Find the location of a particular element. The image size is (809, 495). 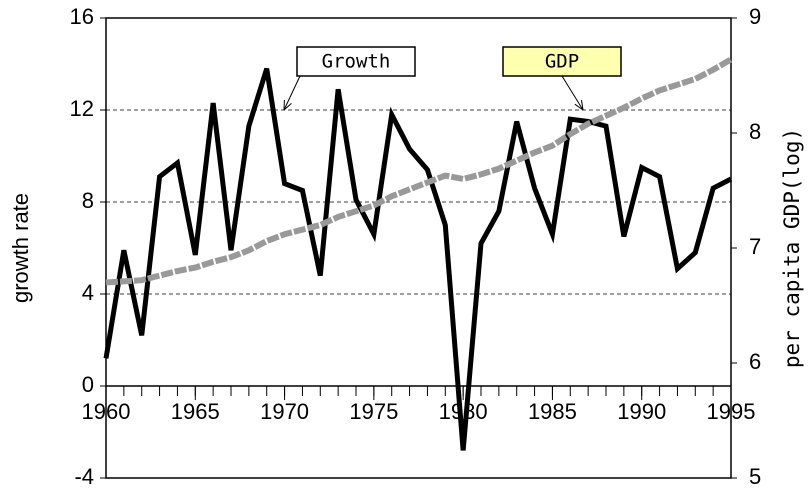

x-tick-label: 1965 is located at coordinates (195, 411).